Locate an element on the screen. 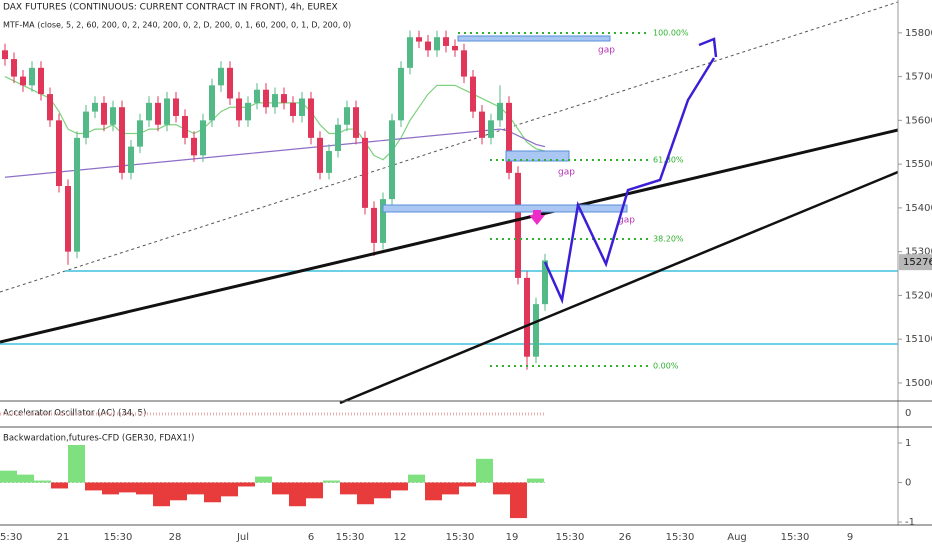  fib-label: 61.80% is located at coordinates (668, 160).